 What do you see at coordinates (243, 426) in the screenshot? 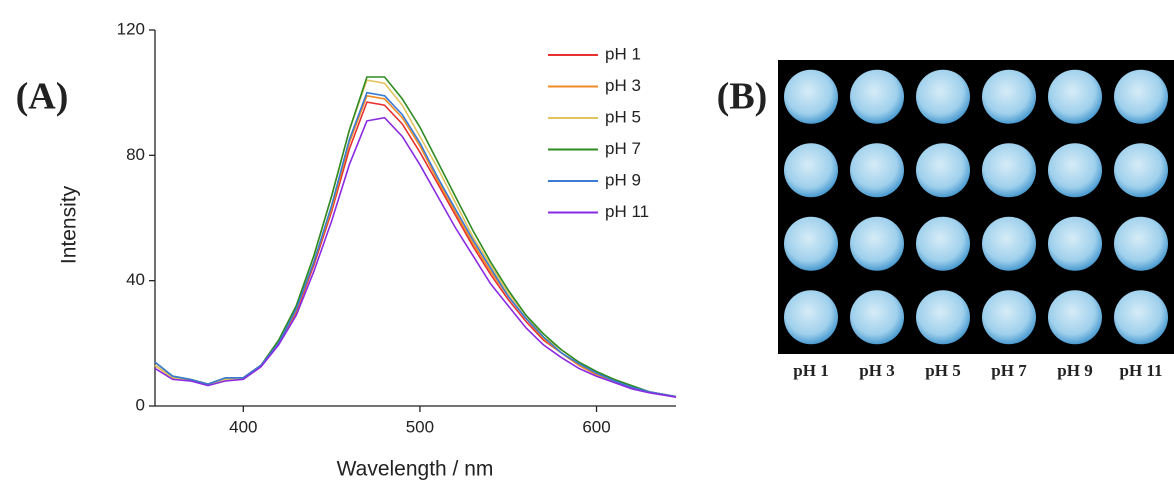
I see `x-tick-label: 400` at bounding box center [243, 426].